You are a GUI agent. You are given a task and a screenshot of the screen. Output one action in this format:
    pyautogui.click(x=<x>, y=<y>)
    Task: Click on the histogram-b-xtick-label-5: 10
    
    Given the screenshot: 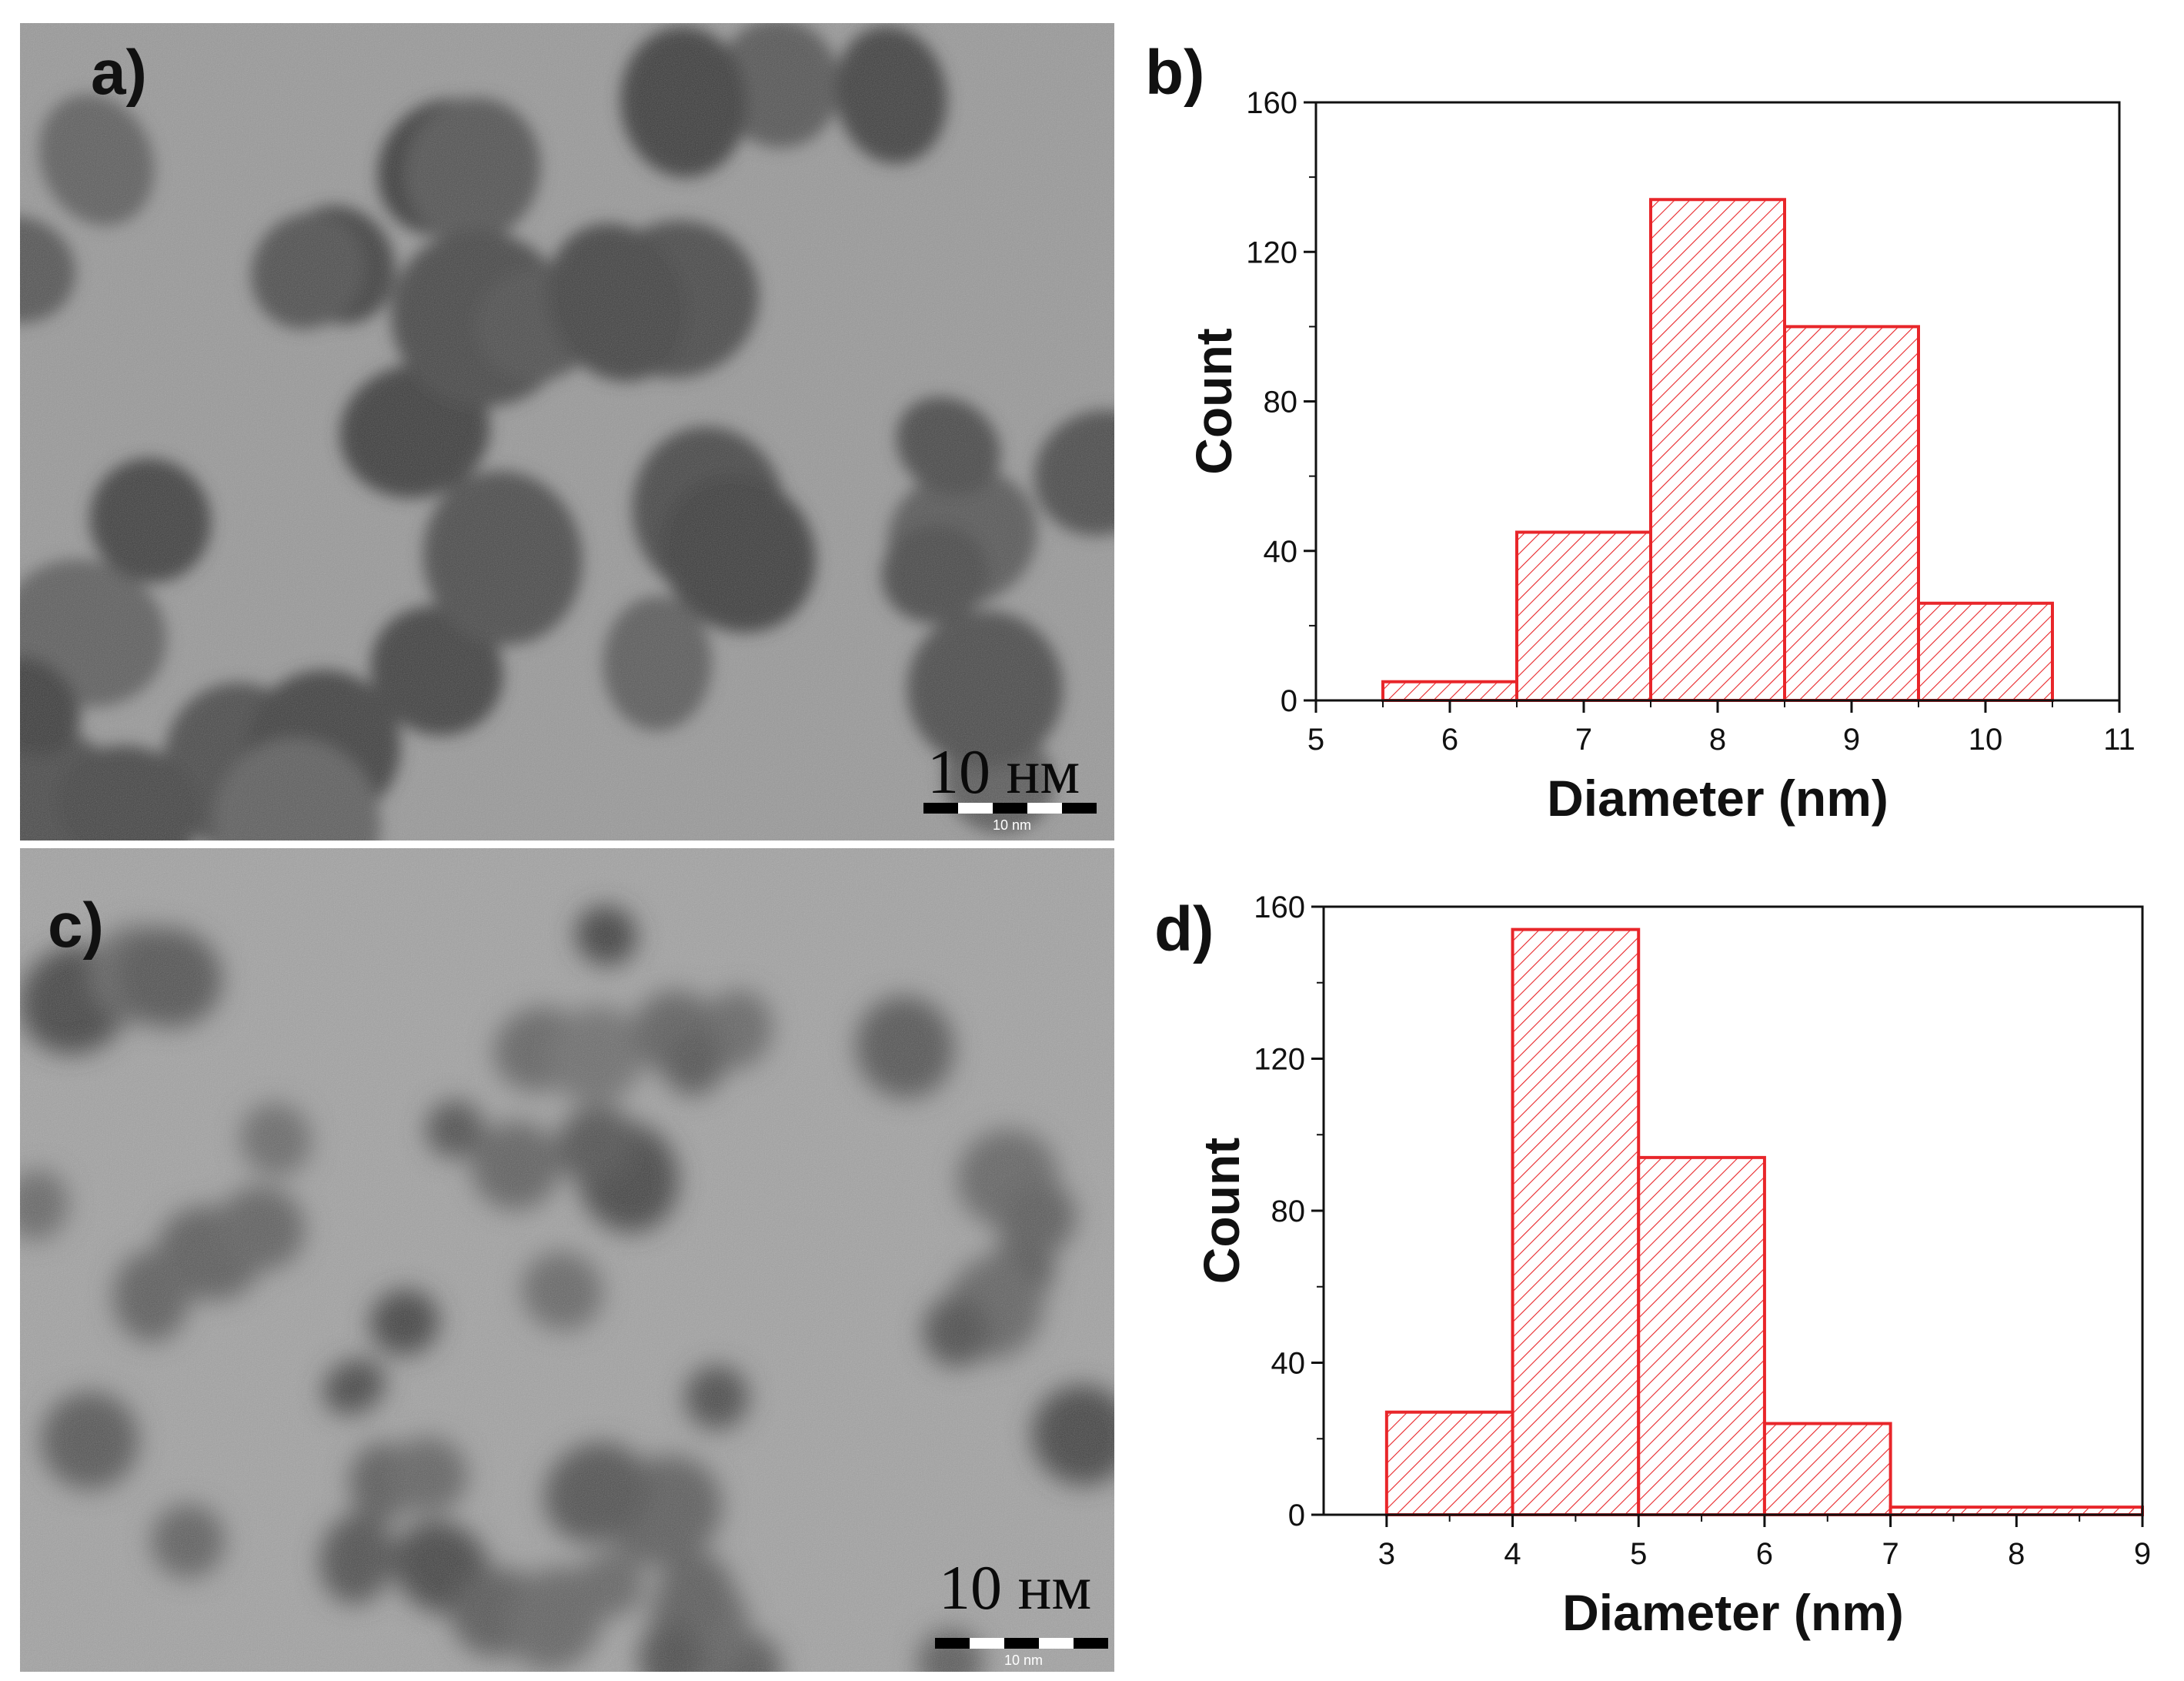 What is the action you would take?
    pyautogui.click(x=1986, y=740)
    